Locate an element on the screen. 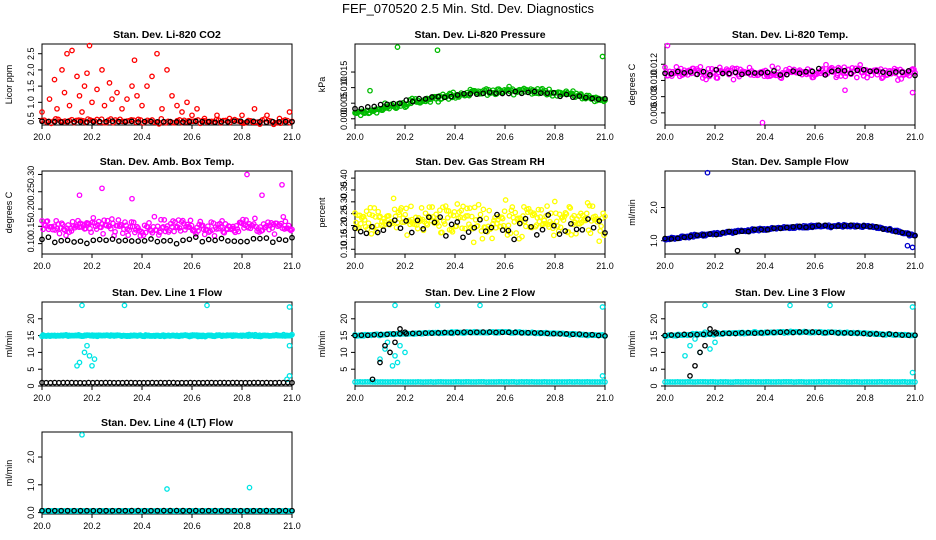  panel-title: Stan. Dev. Line 1 Flow is located at coordinates (167, 293).